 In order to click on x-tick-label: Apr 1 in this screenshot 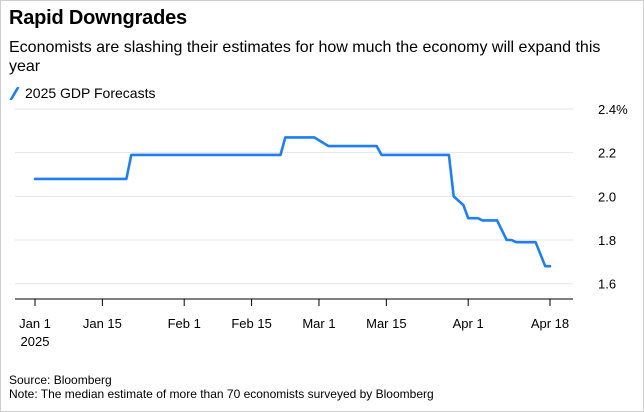, I will do `click(468, 323)`.